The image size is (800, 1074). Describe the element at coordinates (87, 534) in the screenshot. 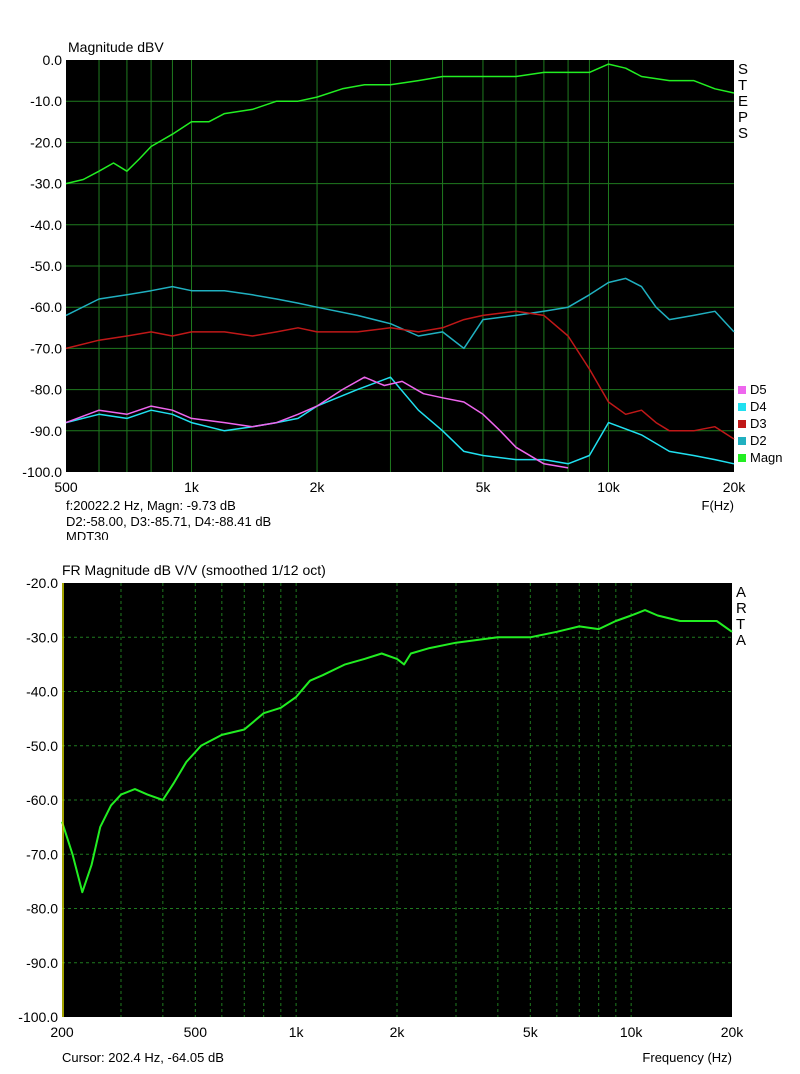

I see `chart1-cursor-line-3: MDT30` at that location.